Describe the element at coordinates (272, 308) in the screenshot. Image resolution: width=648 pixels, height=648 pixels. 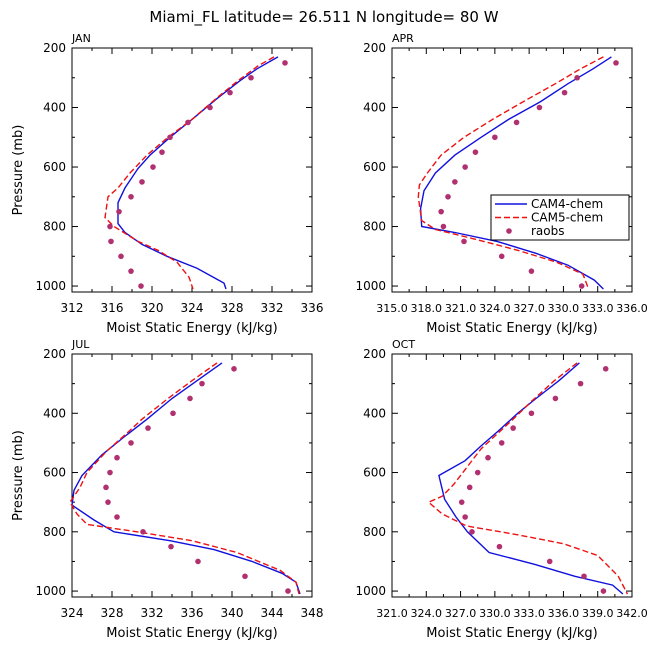
I see `x-tick-label: 332` at that location.